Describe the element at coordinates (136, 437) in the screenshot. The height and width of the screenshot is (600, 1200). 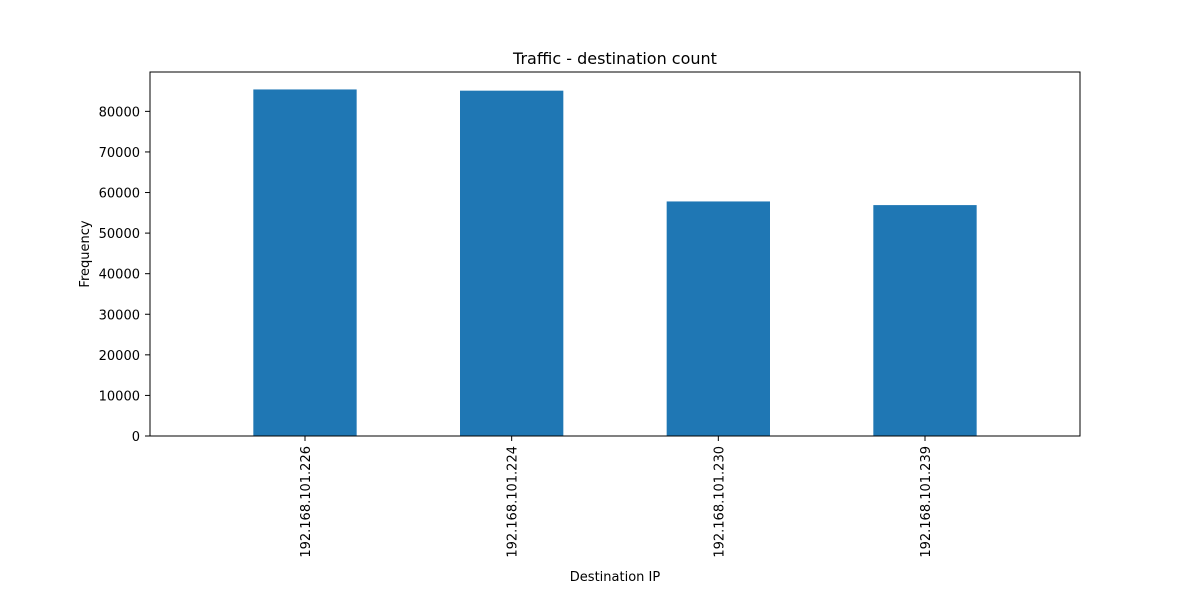
I see `y-tick-label-0: 0` at that location.